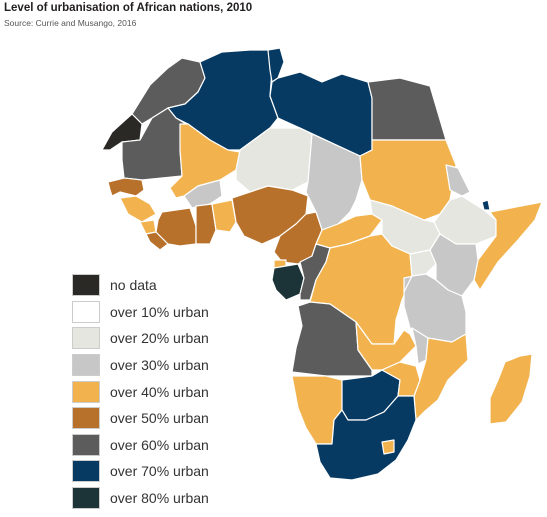  I want to click on legend-label: no data, so click(133, 285).